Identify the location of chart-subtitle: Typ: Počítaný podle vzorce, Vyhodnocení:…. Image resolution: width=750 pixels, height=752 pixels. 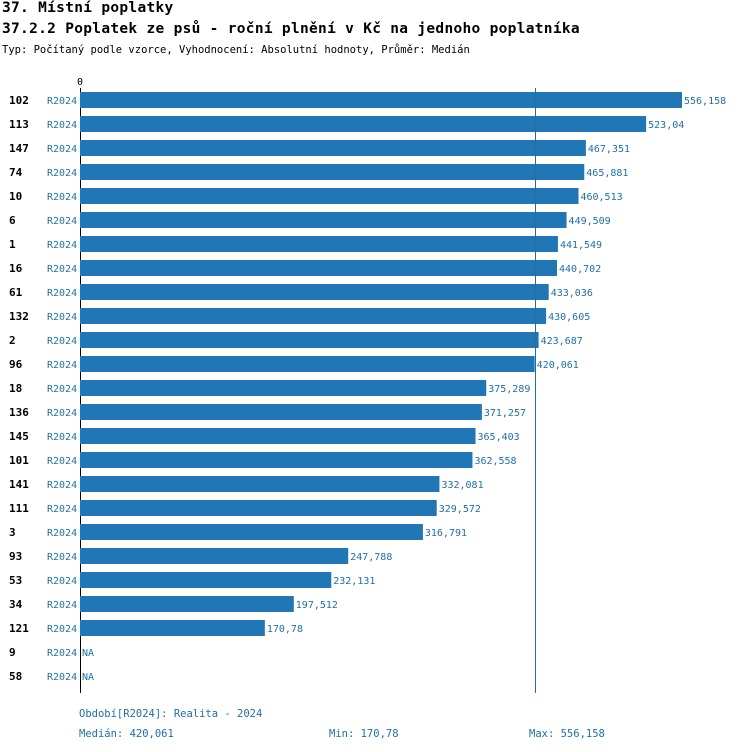
(236, 50).